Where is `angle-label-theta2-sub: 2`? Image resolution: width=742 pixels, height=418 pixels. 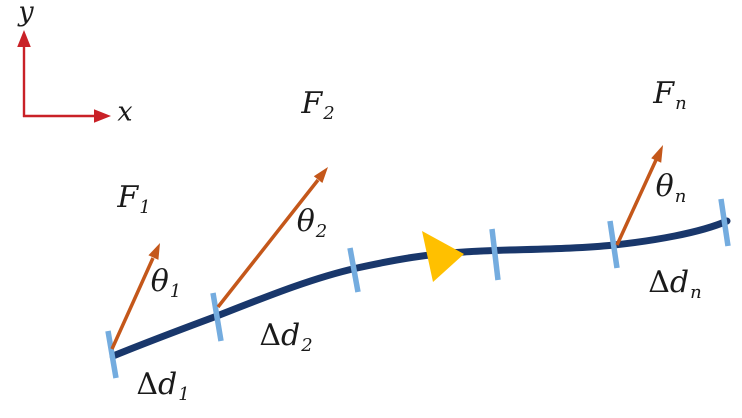
angle-label-theta2-sub: 2 is located at coordinates (321, 232).